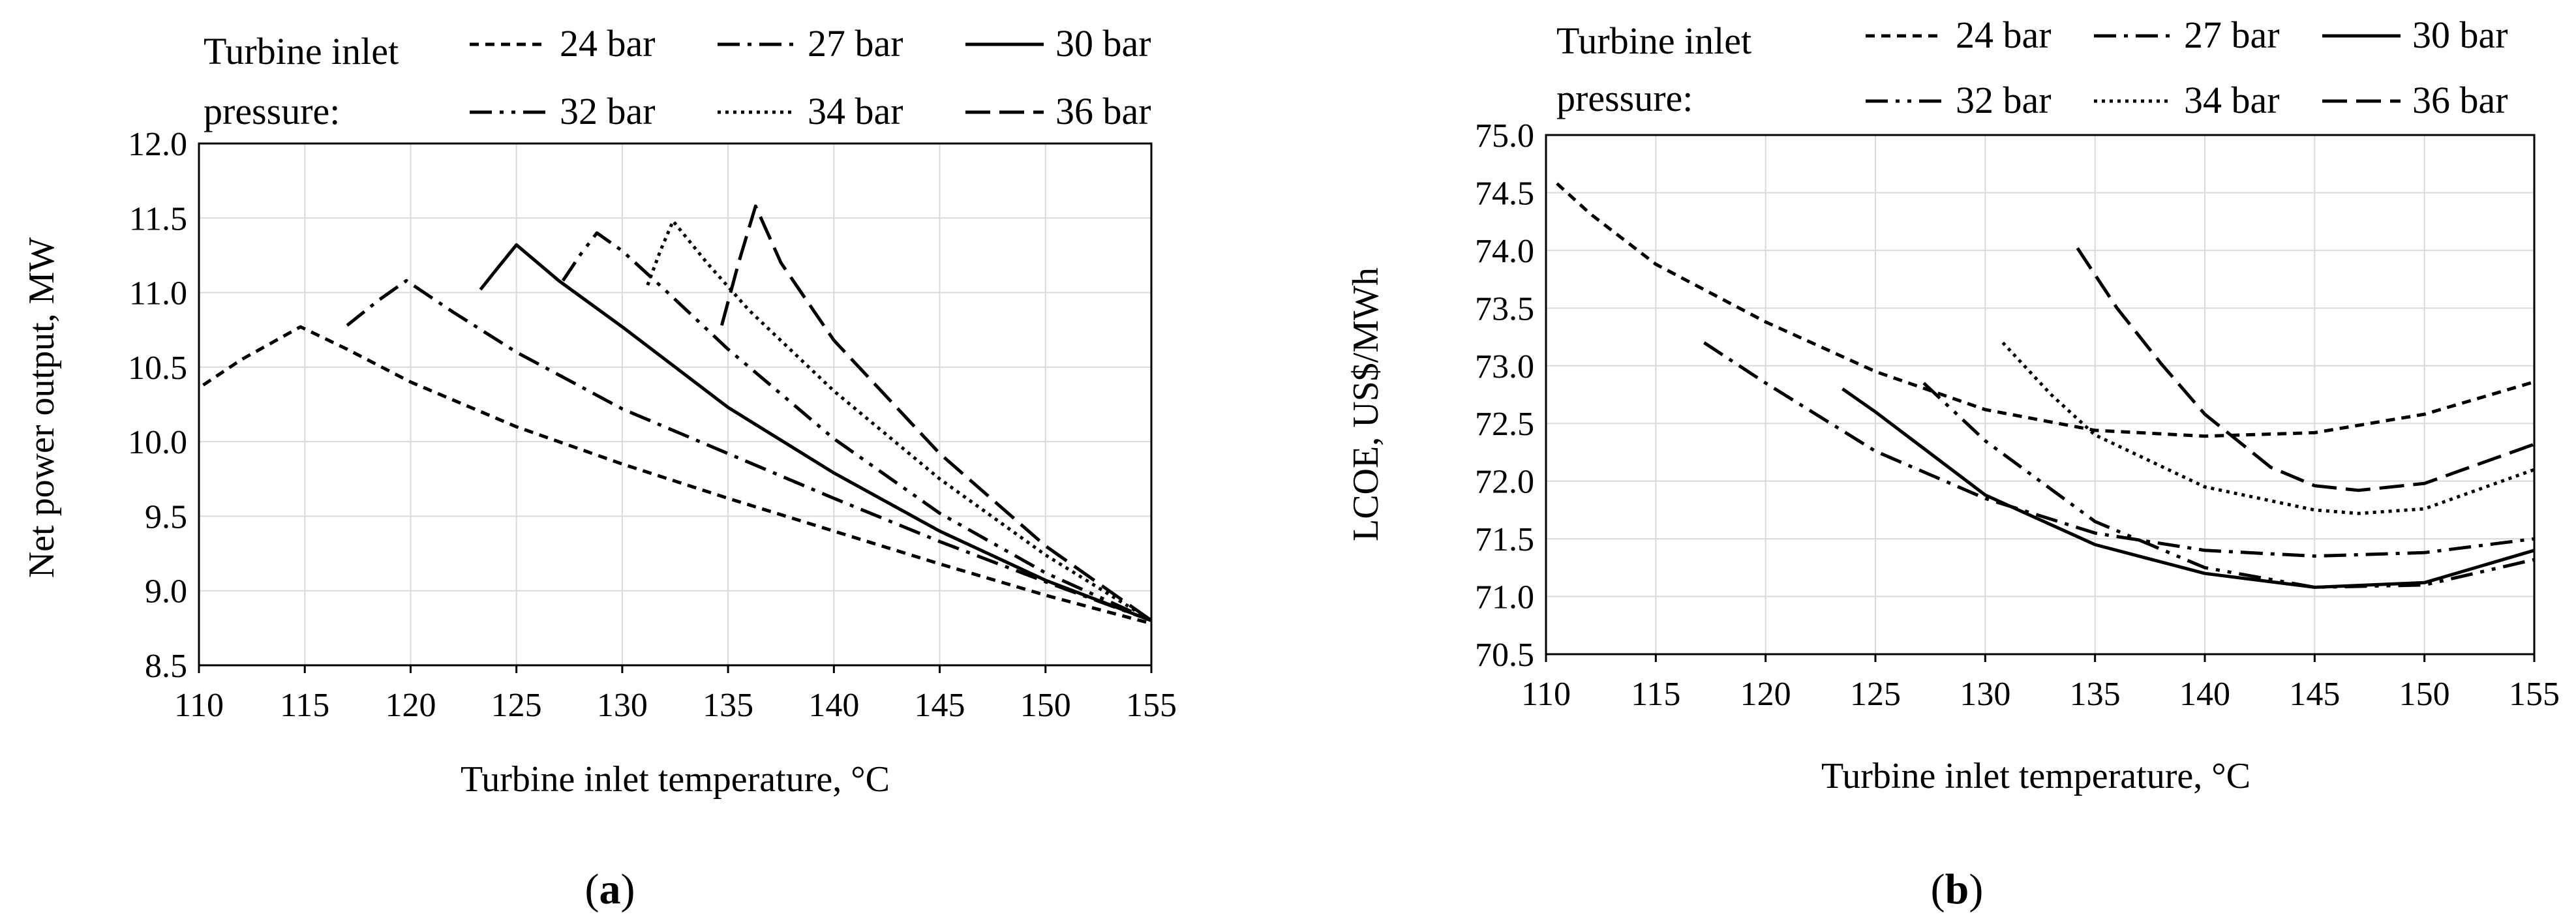 Image resolution: width=2576 pixels, height=919 pixels. I want to click on panel-a-x-tick-label: 115, so click(305, 705).